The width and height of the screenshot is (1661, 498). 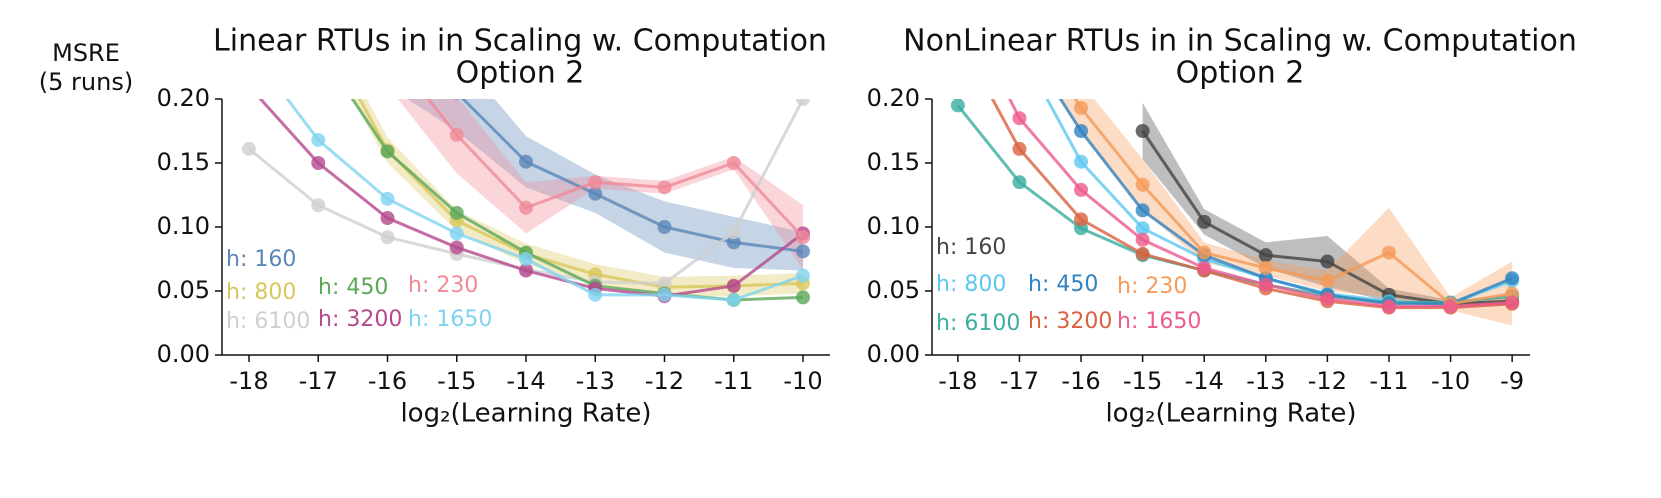 I want to click on x-tick-label: -11, so click(x=733, y=381).